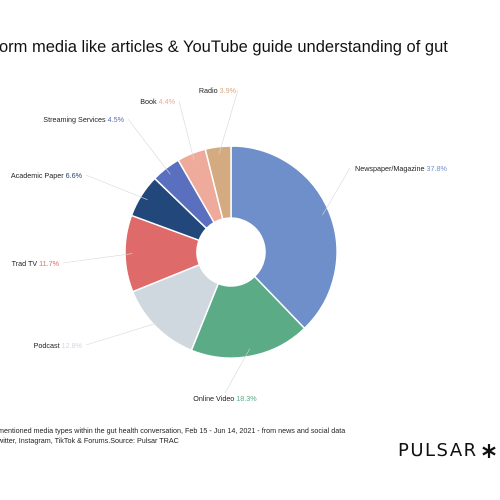 Image resolution: width=500 pixels, height=500 pixels. Describe the element at coordinates (246, 398) in the screenshot. I see `slice-label-value: 18.3%` at that location.